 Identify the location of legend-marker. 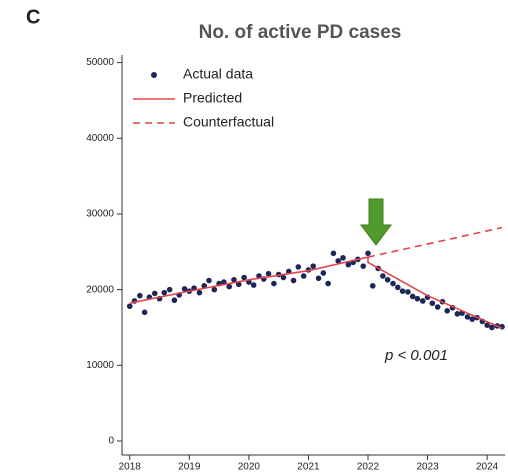
(154, 75).